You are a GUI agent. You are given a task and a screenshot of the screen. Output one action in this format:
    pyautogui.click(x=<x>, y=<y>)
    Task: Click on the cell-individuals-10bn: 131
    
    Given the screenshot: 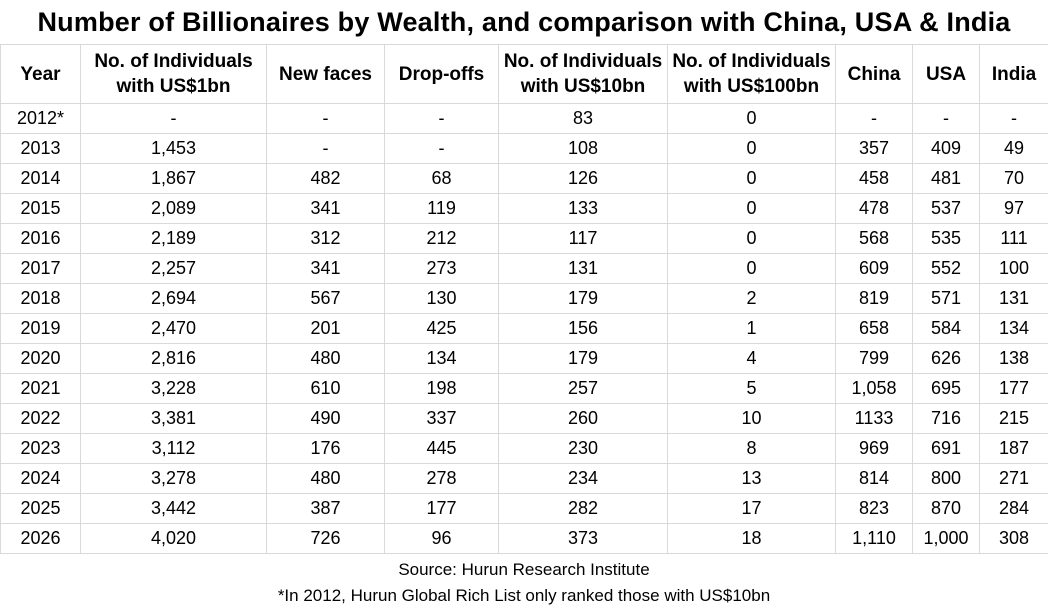 What is the action you would take?
    pyautogui.click(x=583, y=268)
    